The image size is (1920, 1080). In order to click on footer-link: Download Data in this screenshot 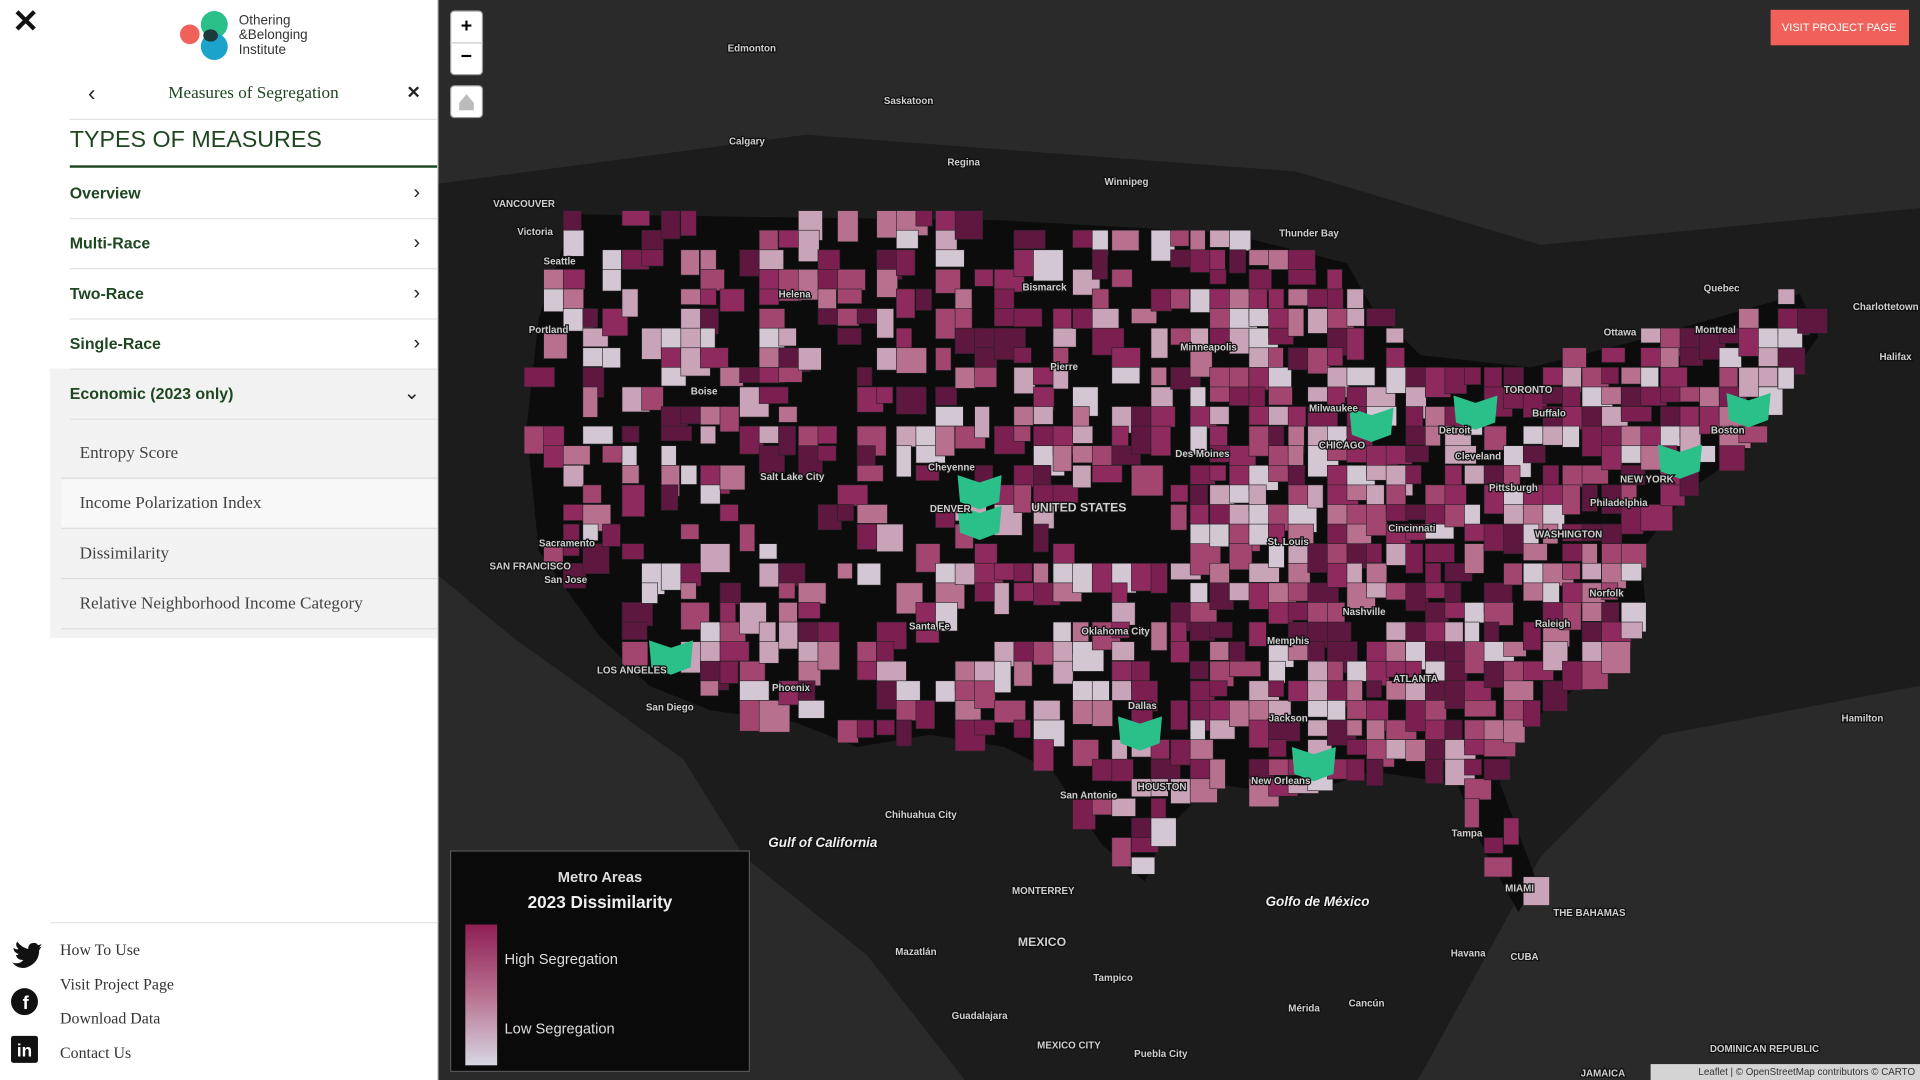, I will do `click(110, 1018)`.